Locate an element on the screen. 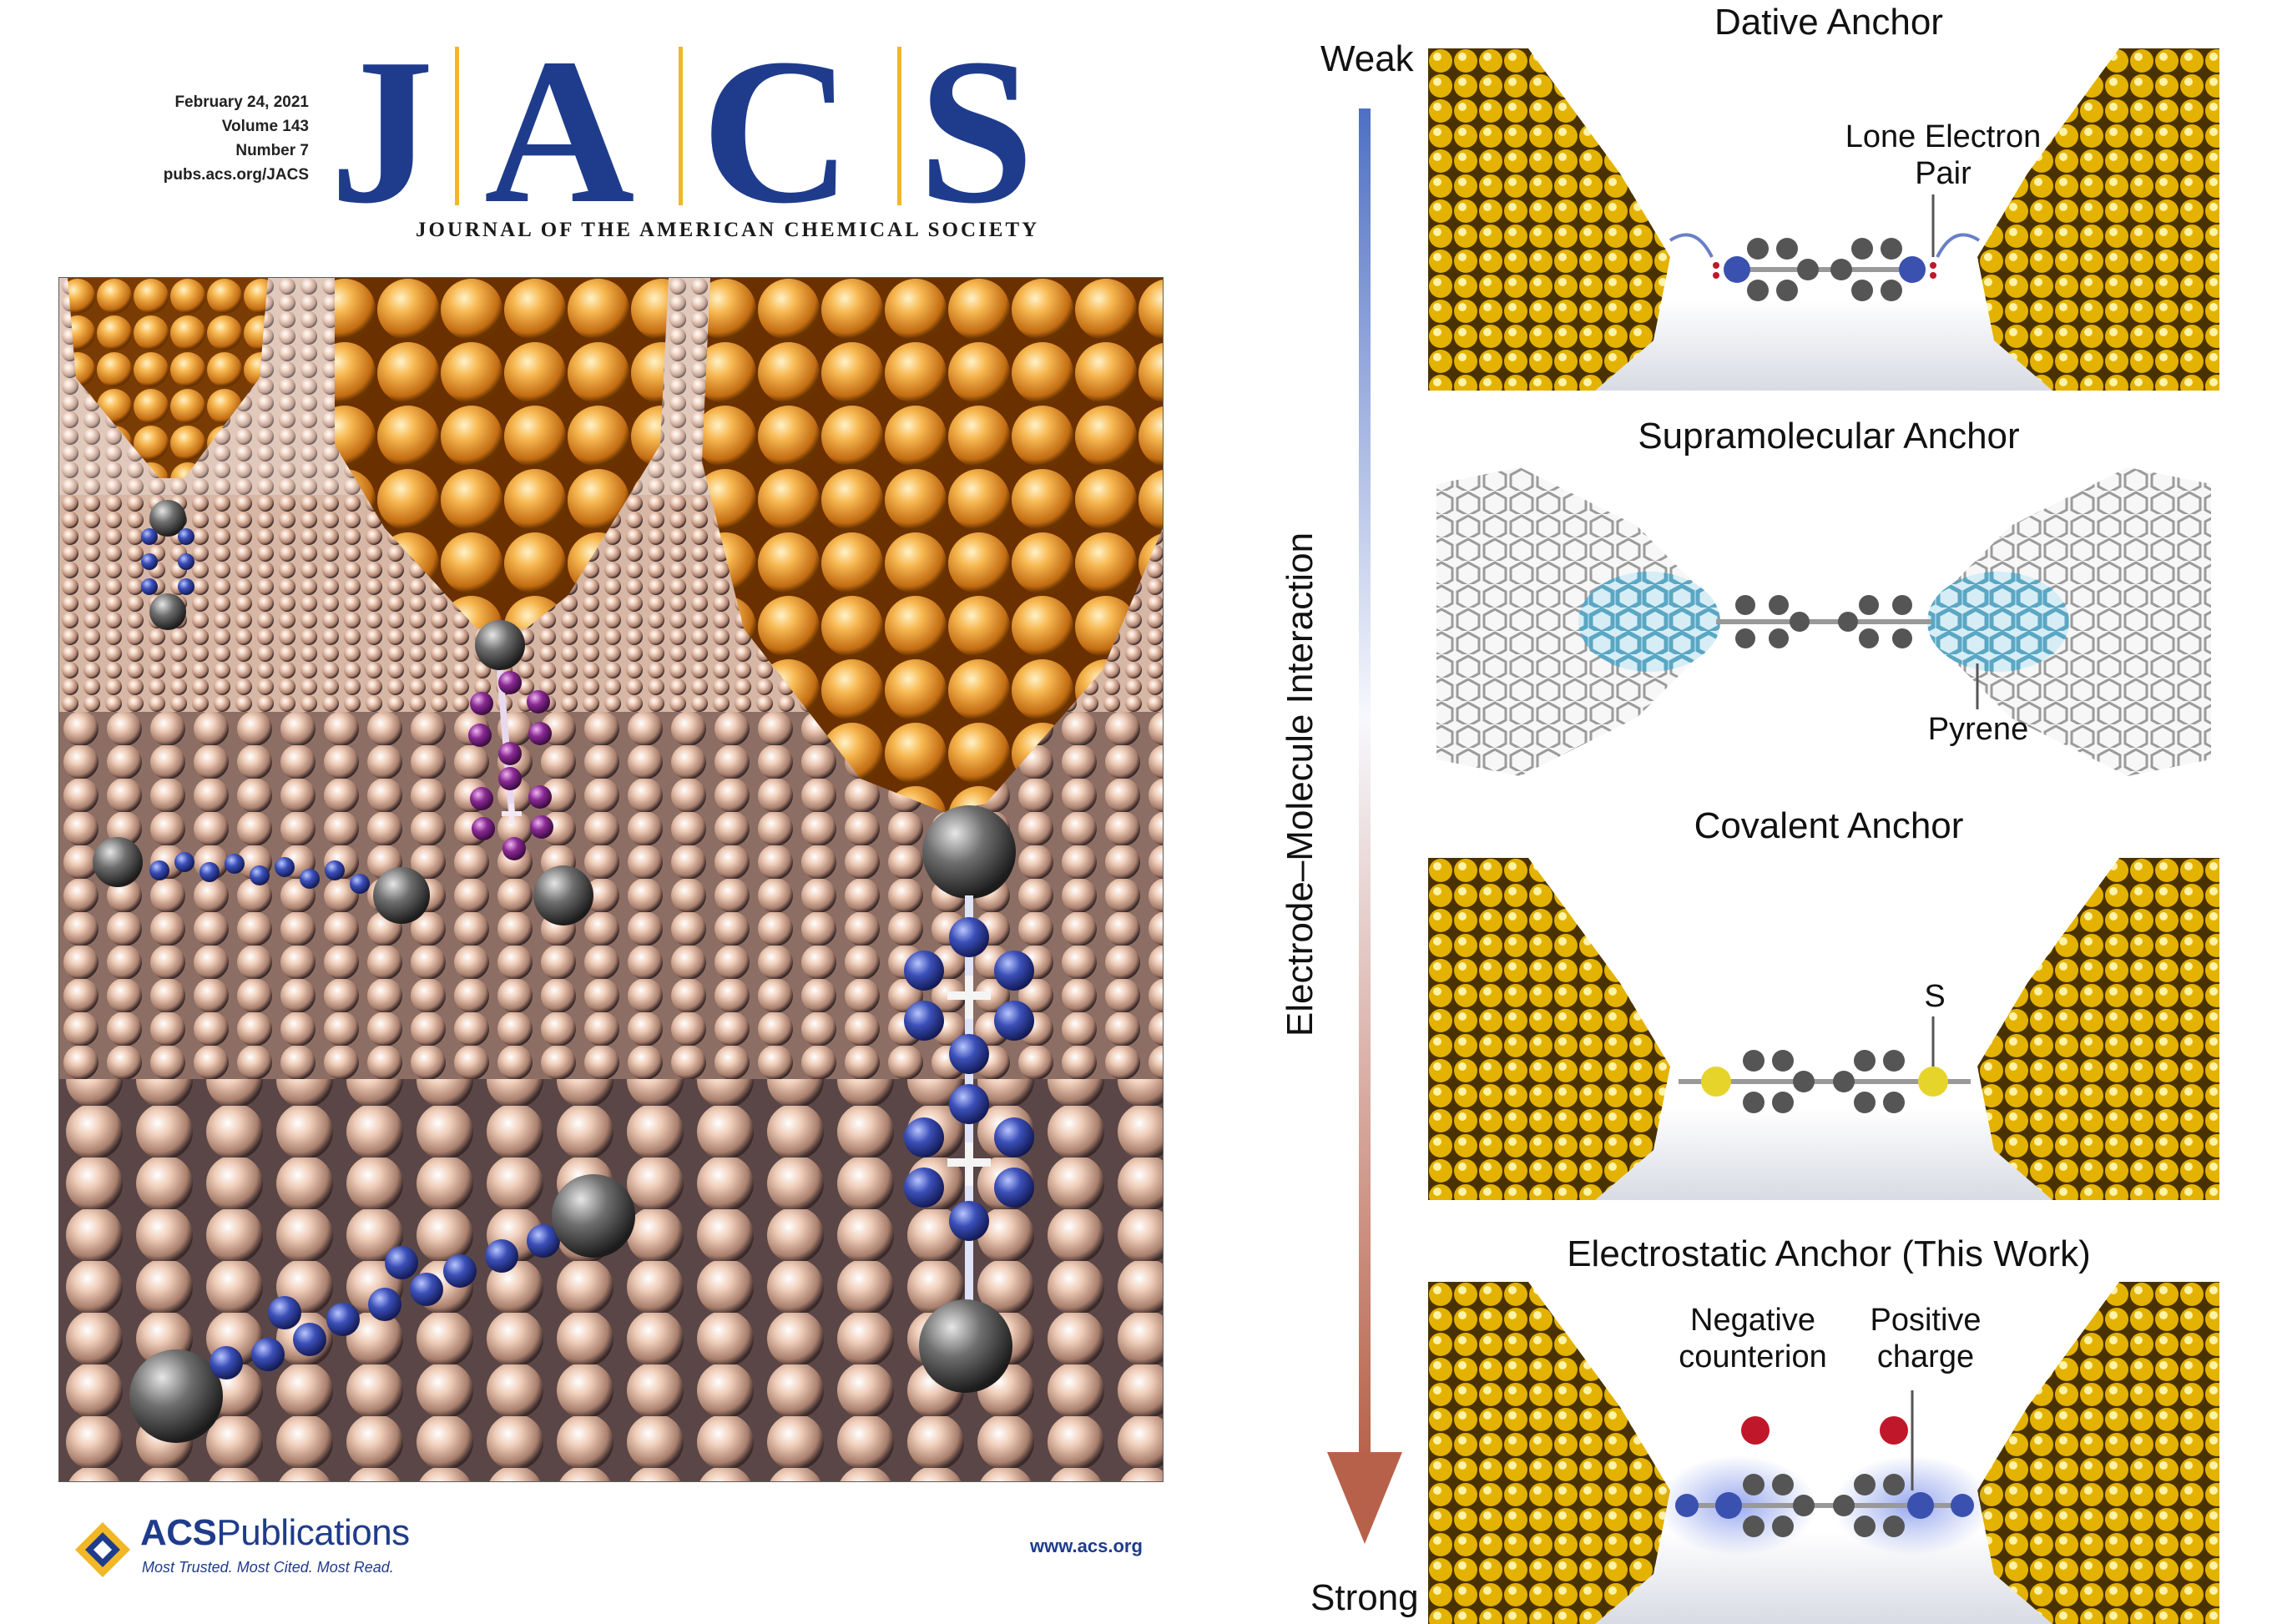 Image resolution: width=2282 pixels, height=1624 pixels. callout-negative-counterion: Negative counterion is located at coordinates (1753, 1339).